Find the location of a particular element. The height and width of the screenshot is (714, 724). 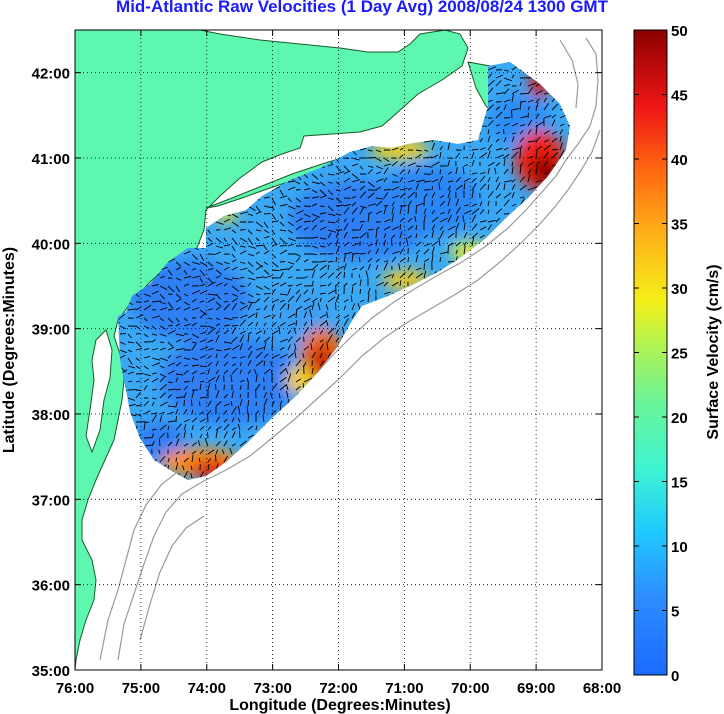

y-tick-label: 39:00 is located at coordinates (51, 330).